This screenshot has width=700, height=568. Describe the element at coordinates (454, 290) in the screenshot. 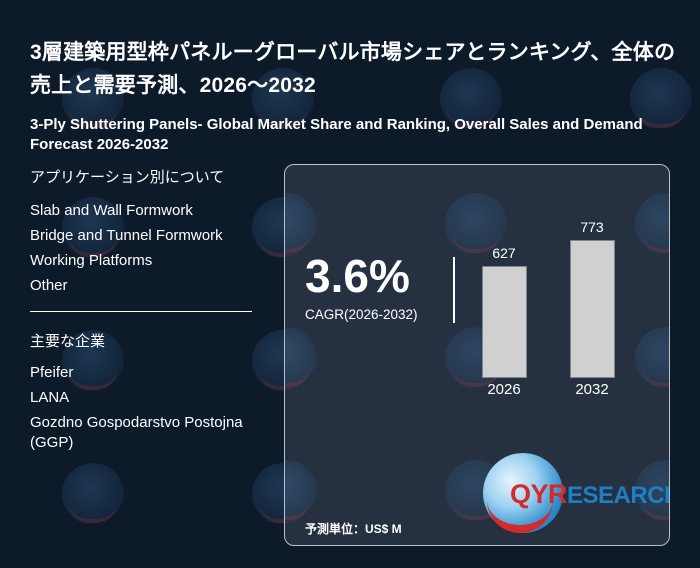

I see `cagr-divider` at that location.